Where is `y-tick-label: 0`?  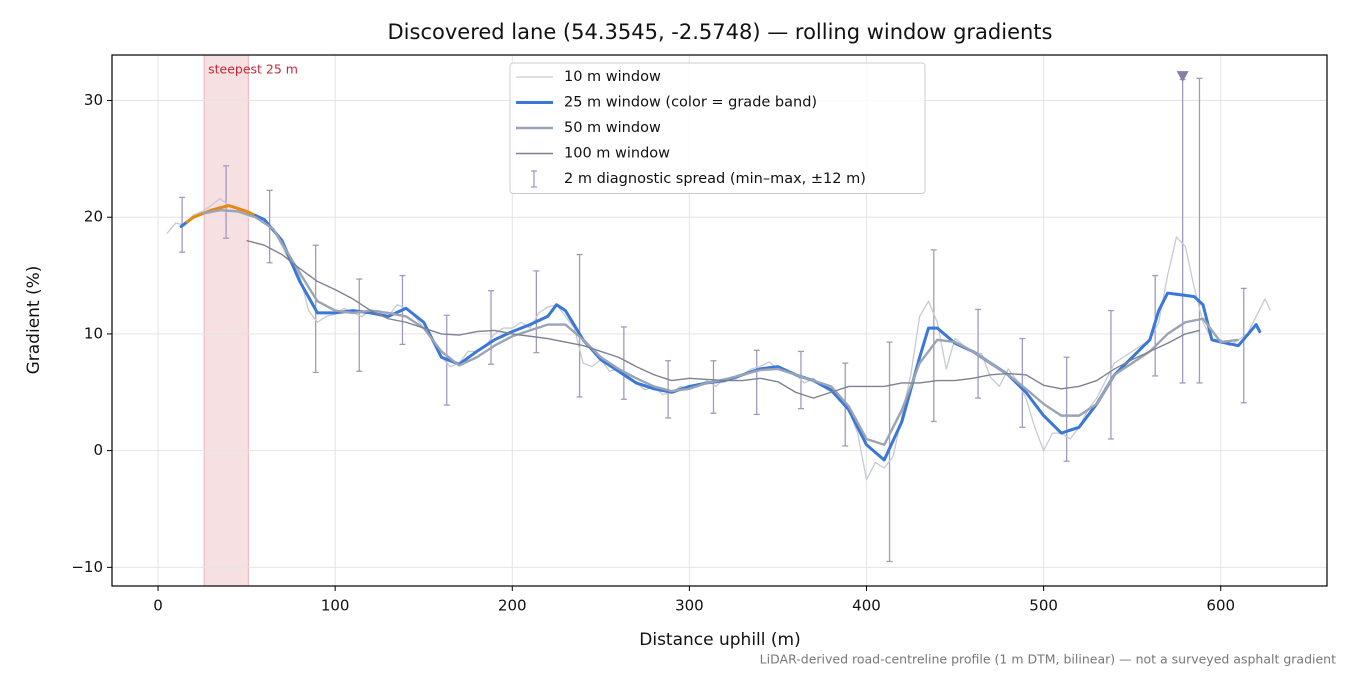 y-tick-label: 0 is located at coordinates (98, 450).